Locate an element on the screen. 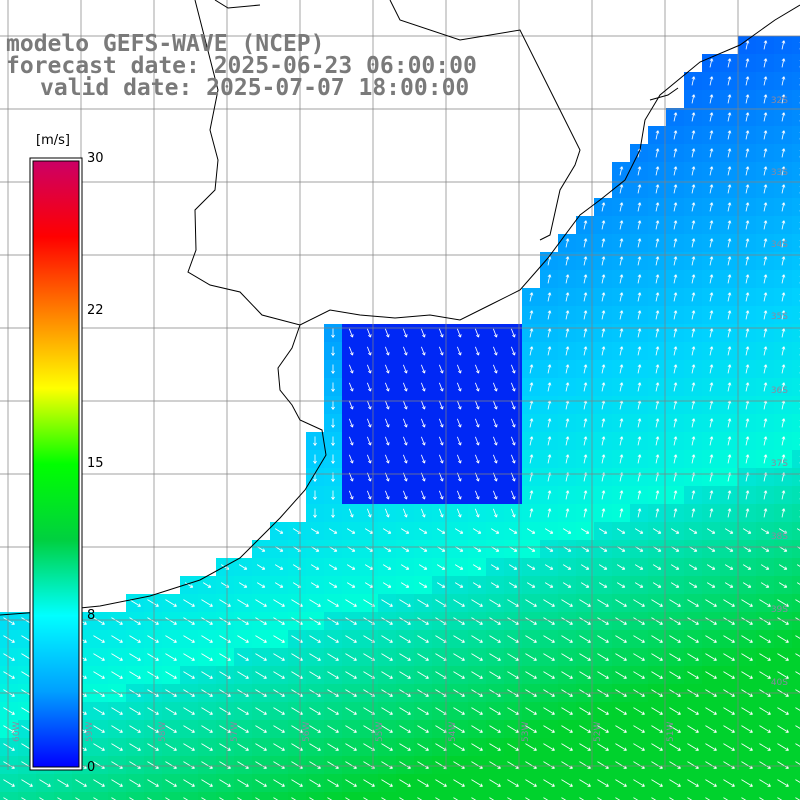  lat-label: 38S is located at coordinates (779, 537).